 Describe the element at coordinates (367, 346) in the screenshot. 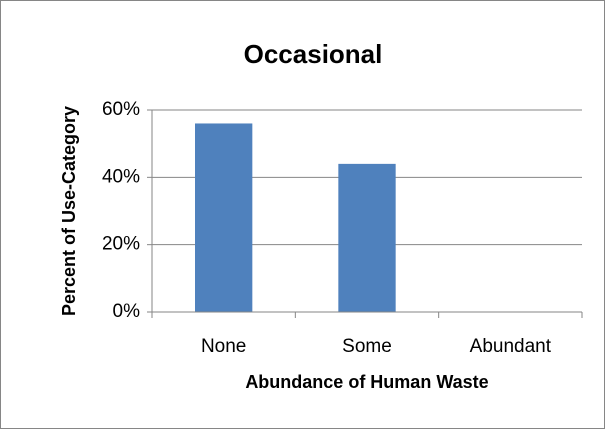

I see `x-tick-label: Some` at that location.